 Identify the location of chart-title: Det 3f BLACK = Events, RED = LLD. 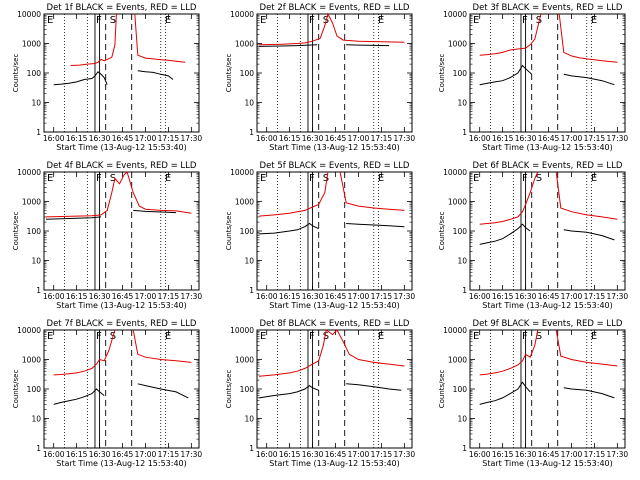
(548, 8).